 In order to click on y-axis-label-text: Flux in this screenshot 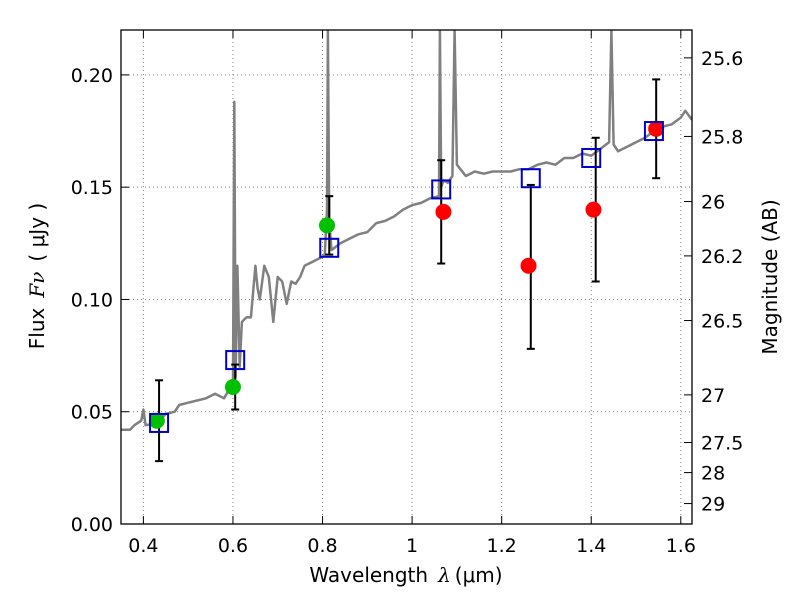, I will do `click(37, 328)`.